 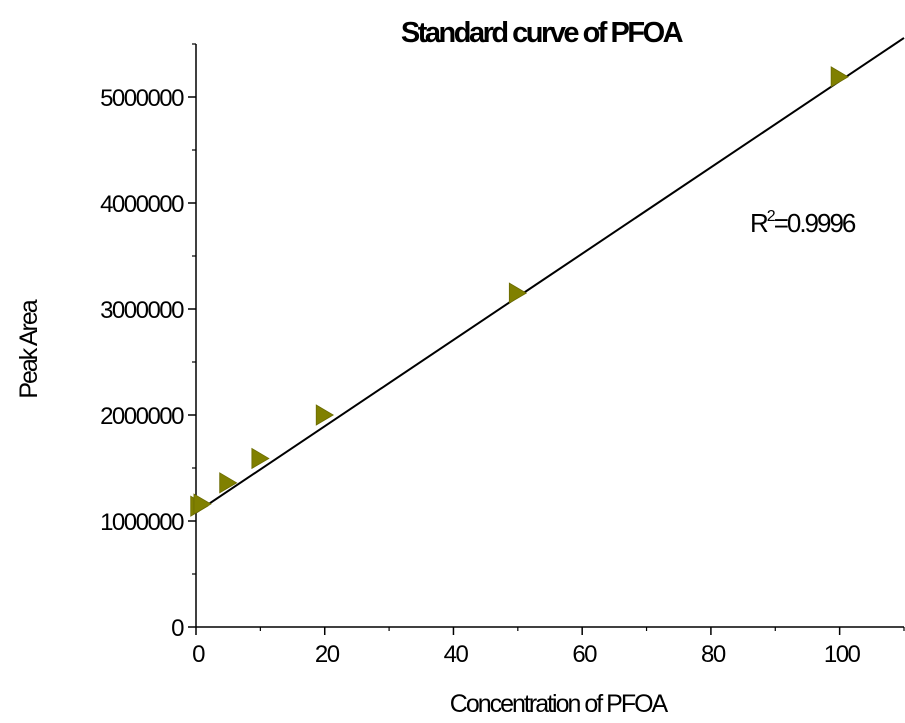 I want to click on y-tick-label: 0, so click(x=177, y=628).